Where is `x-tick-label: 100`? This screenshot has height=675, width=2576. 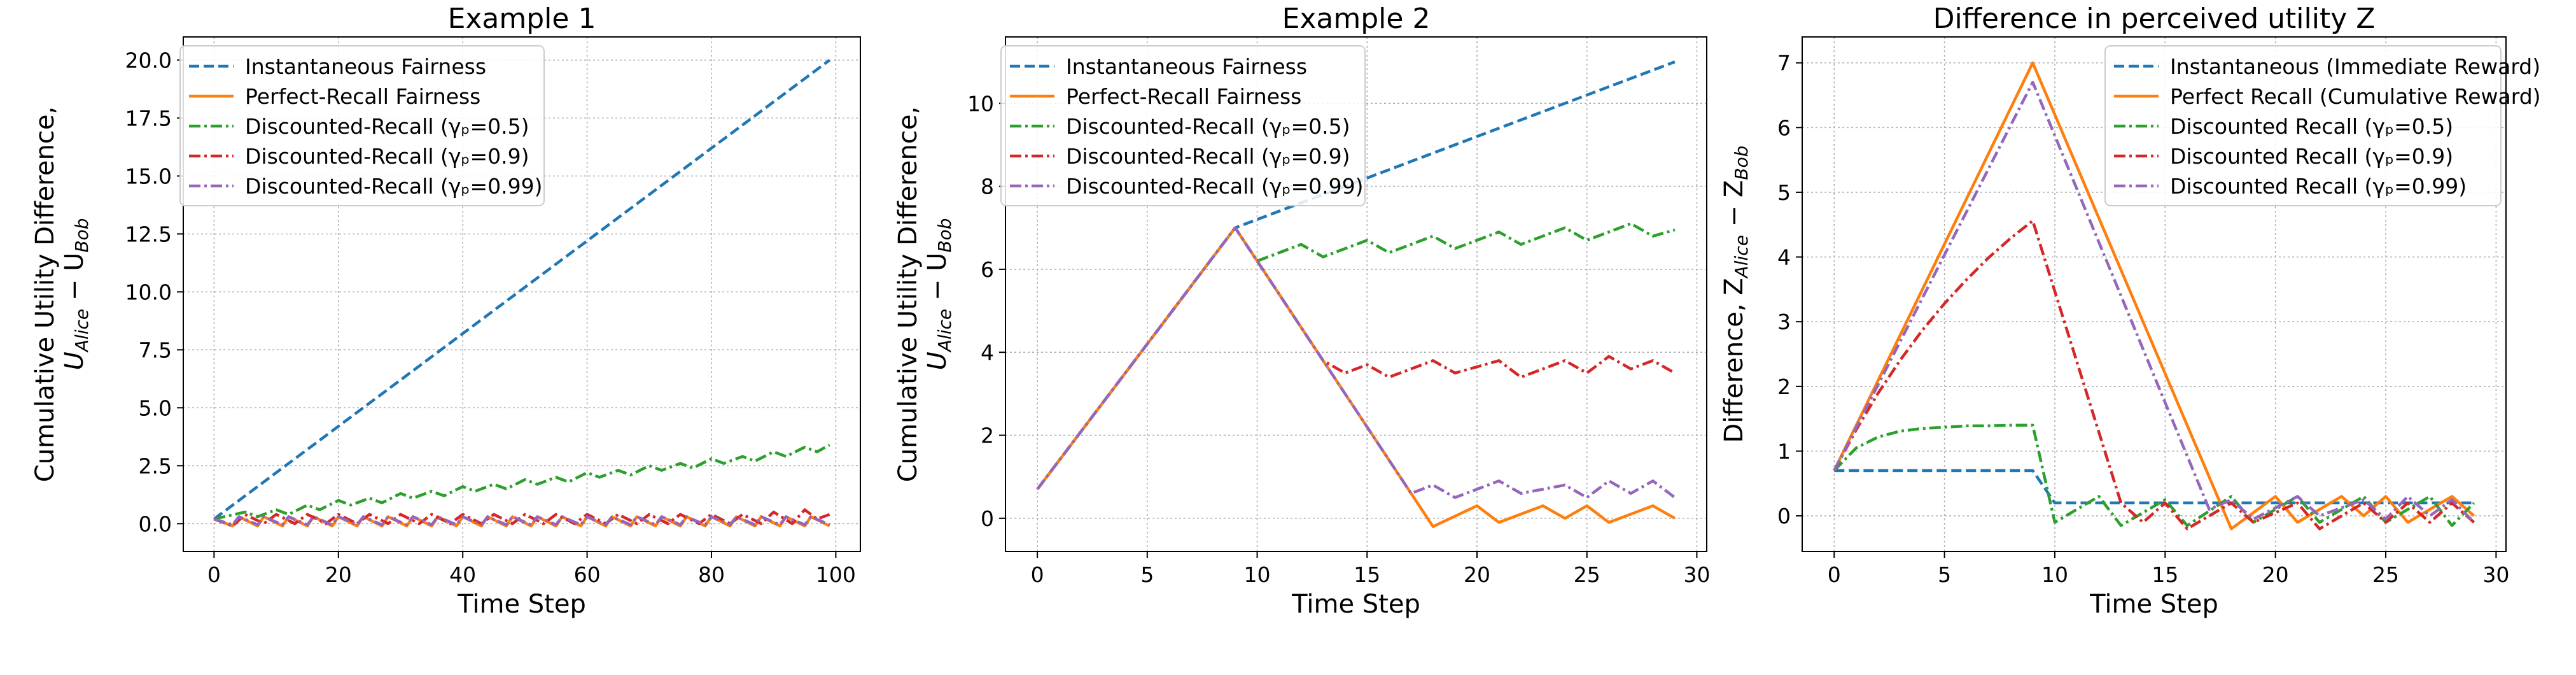
x-tick-label: 100 is located at coordinates (836, 574).